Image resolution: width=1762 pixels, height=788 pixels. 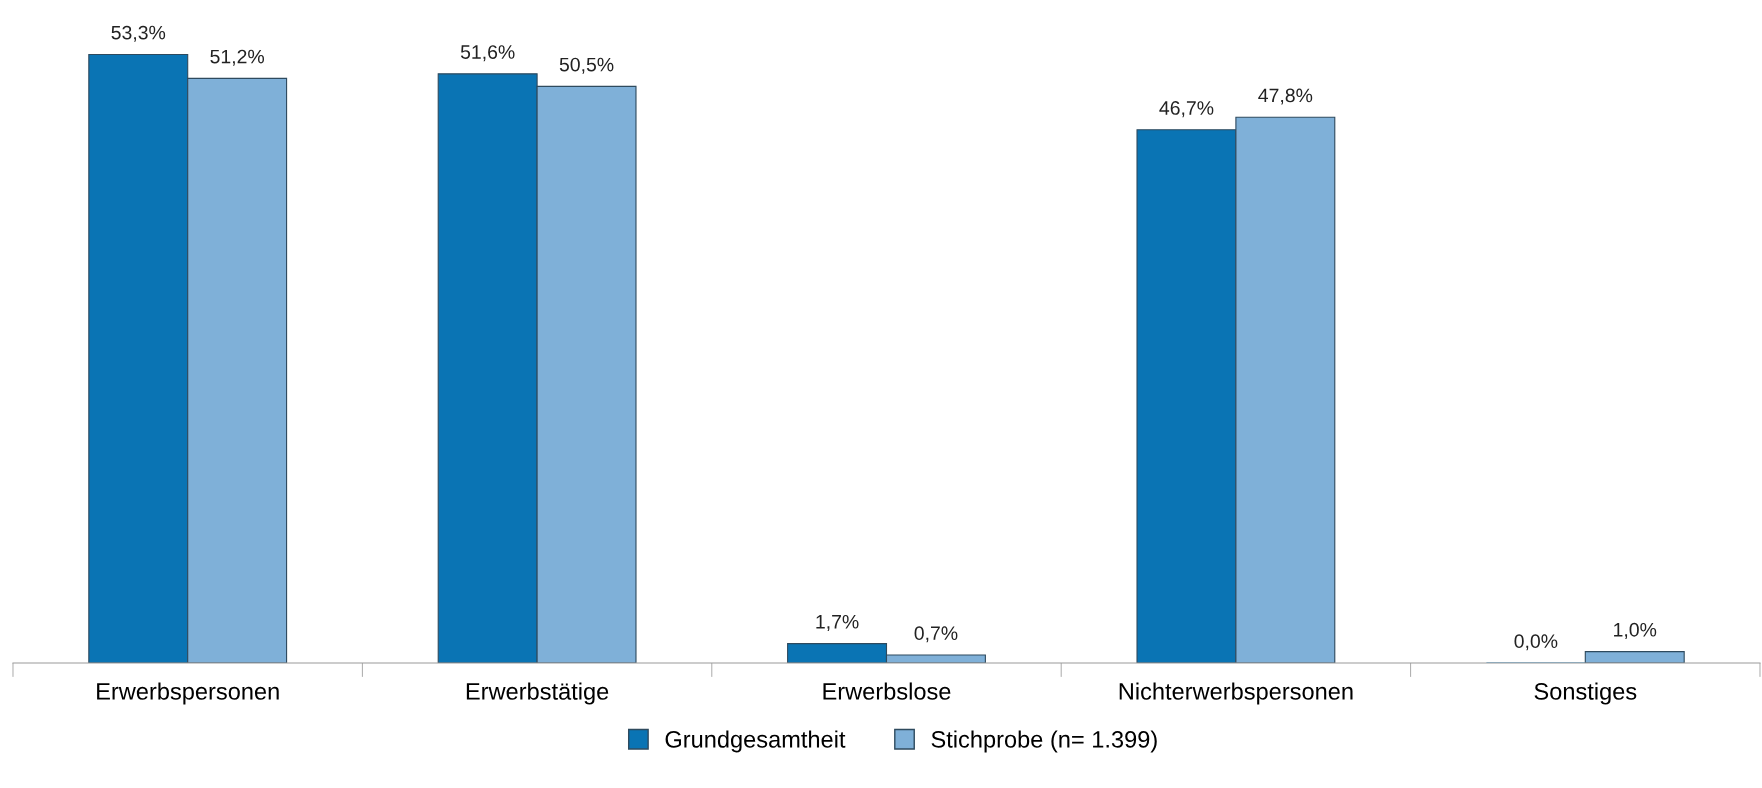 I want to click on data-label: 0,0%, so click(x=1536, y=642).